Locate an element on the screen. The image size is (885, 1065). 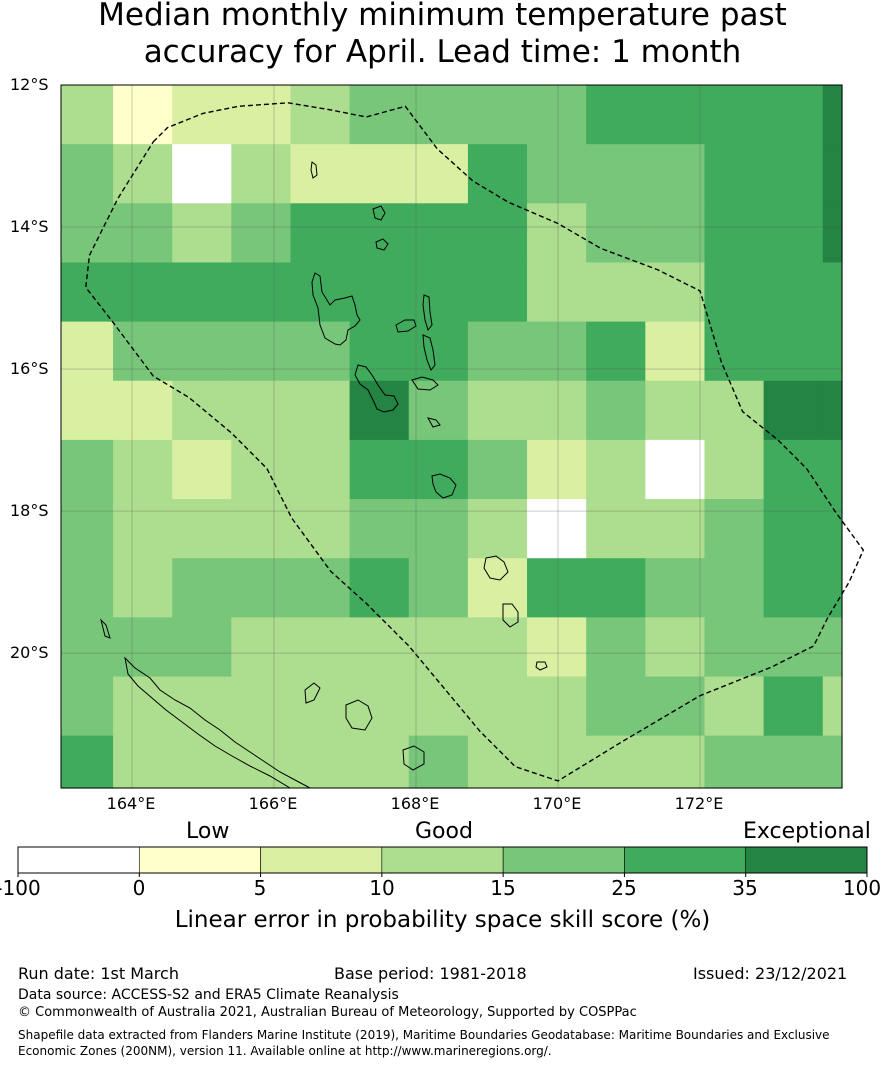
island-efate is located at coordinates (444, 486).